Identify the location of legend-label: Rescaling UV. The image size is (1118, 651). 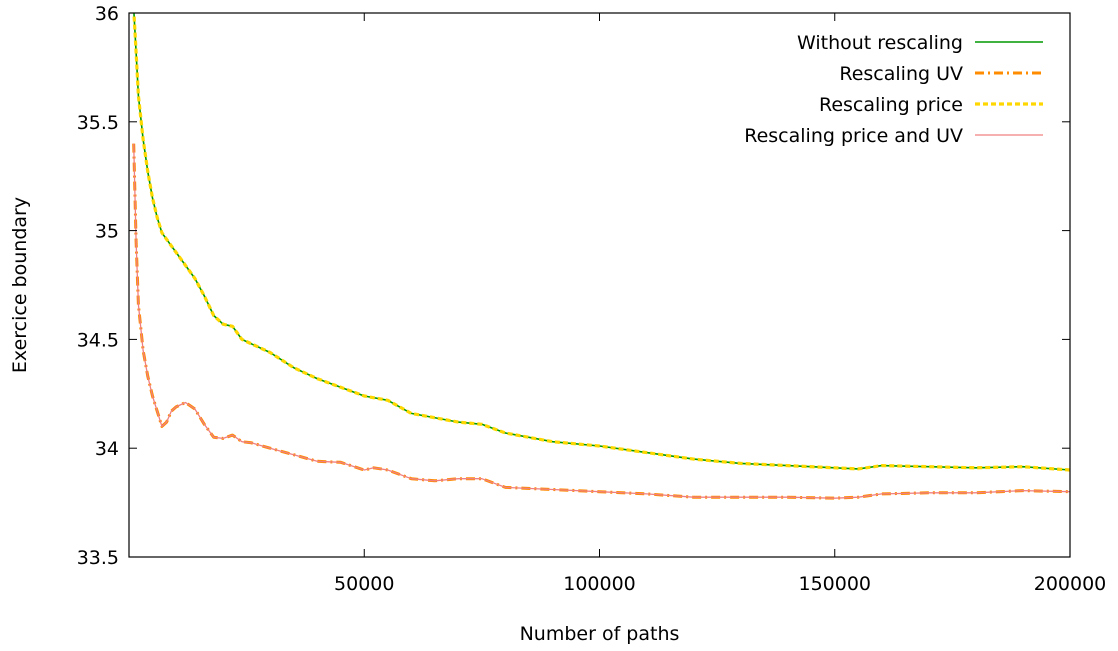
(901, 74).